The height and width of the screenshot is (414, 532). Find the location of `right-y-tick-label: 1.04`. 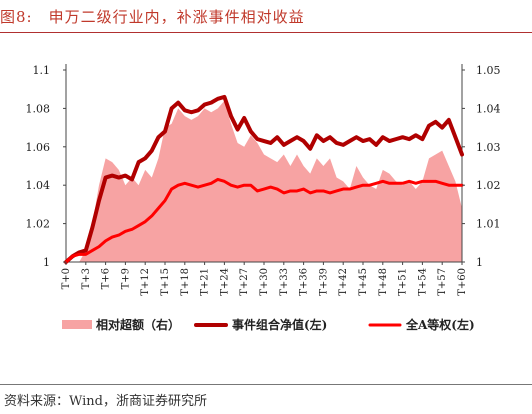

right-y-tick-label: 1.04 is located at coordinates (488, 108).